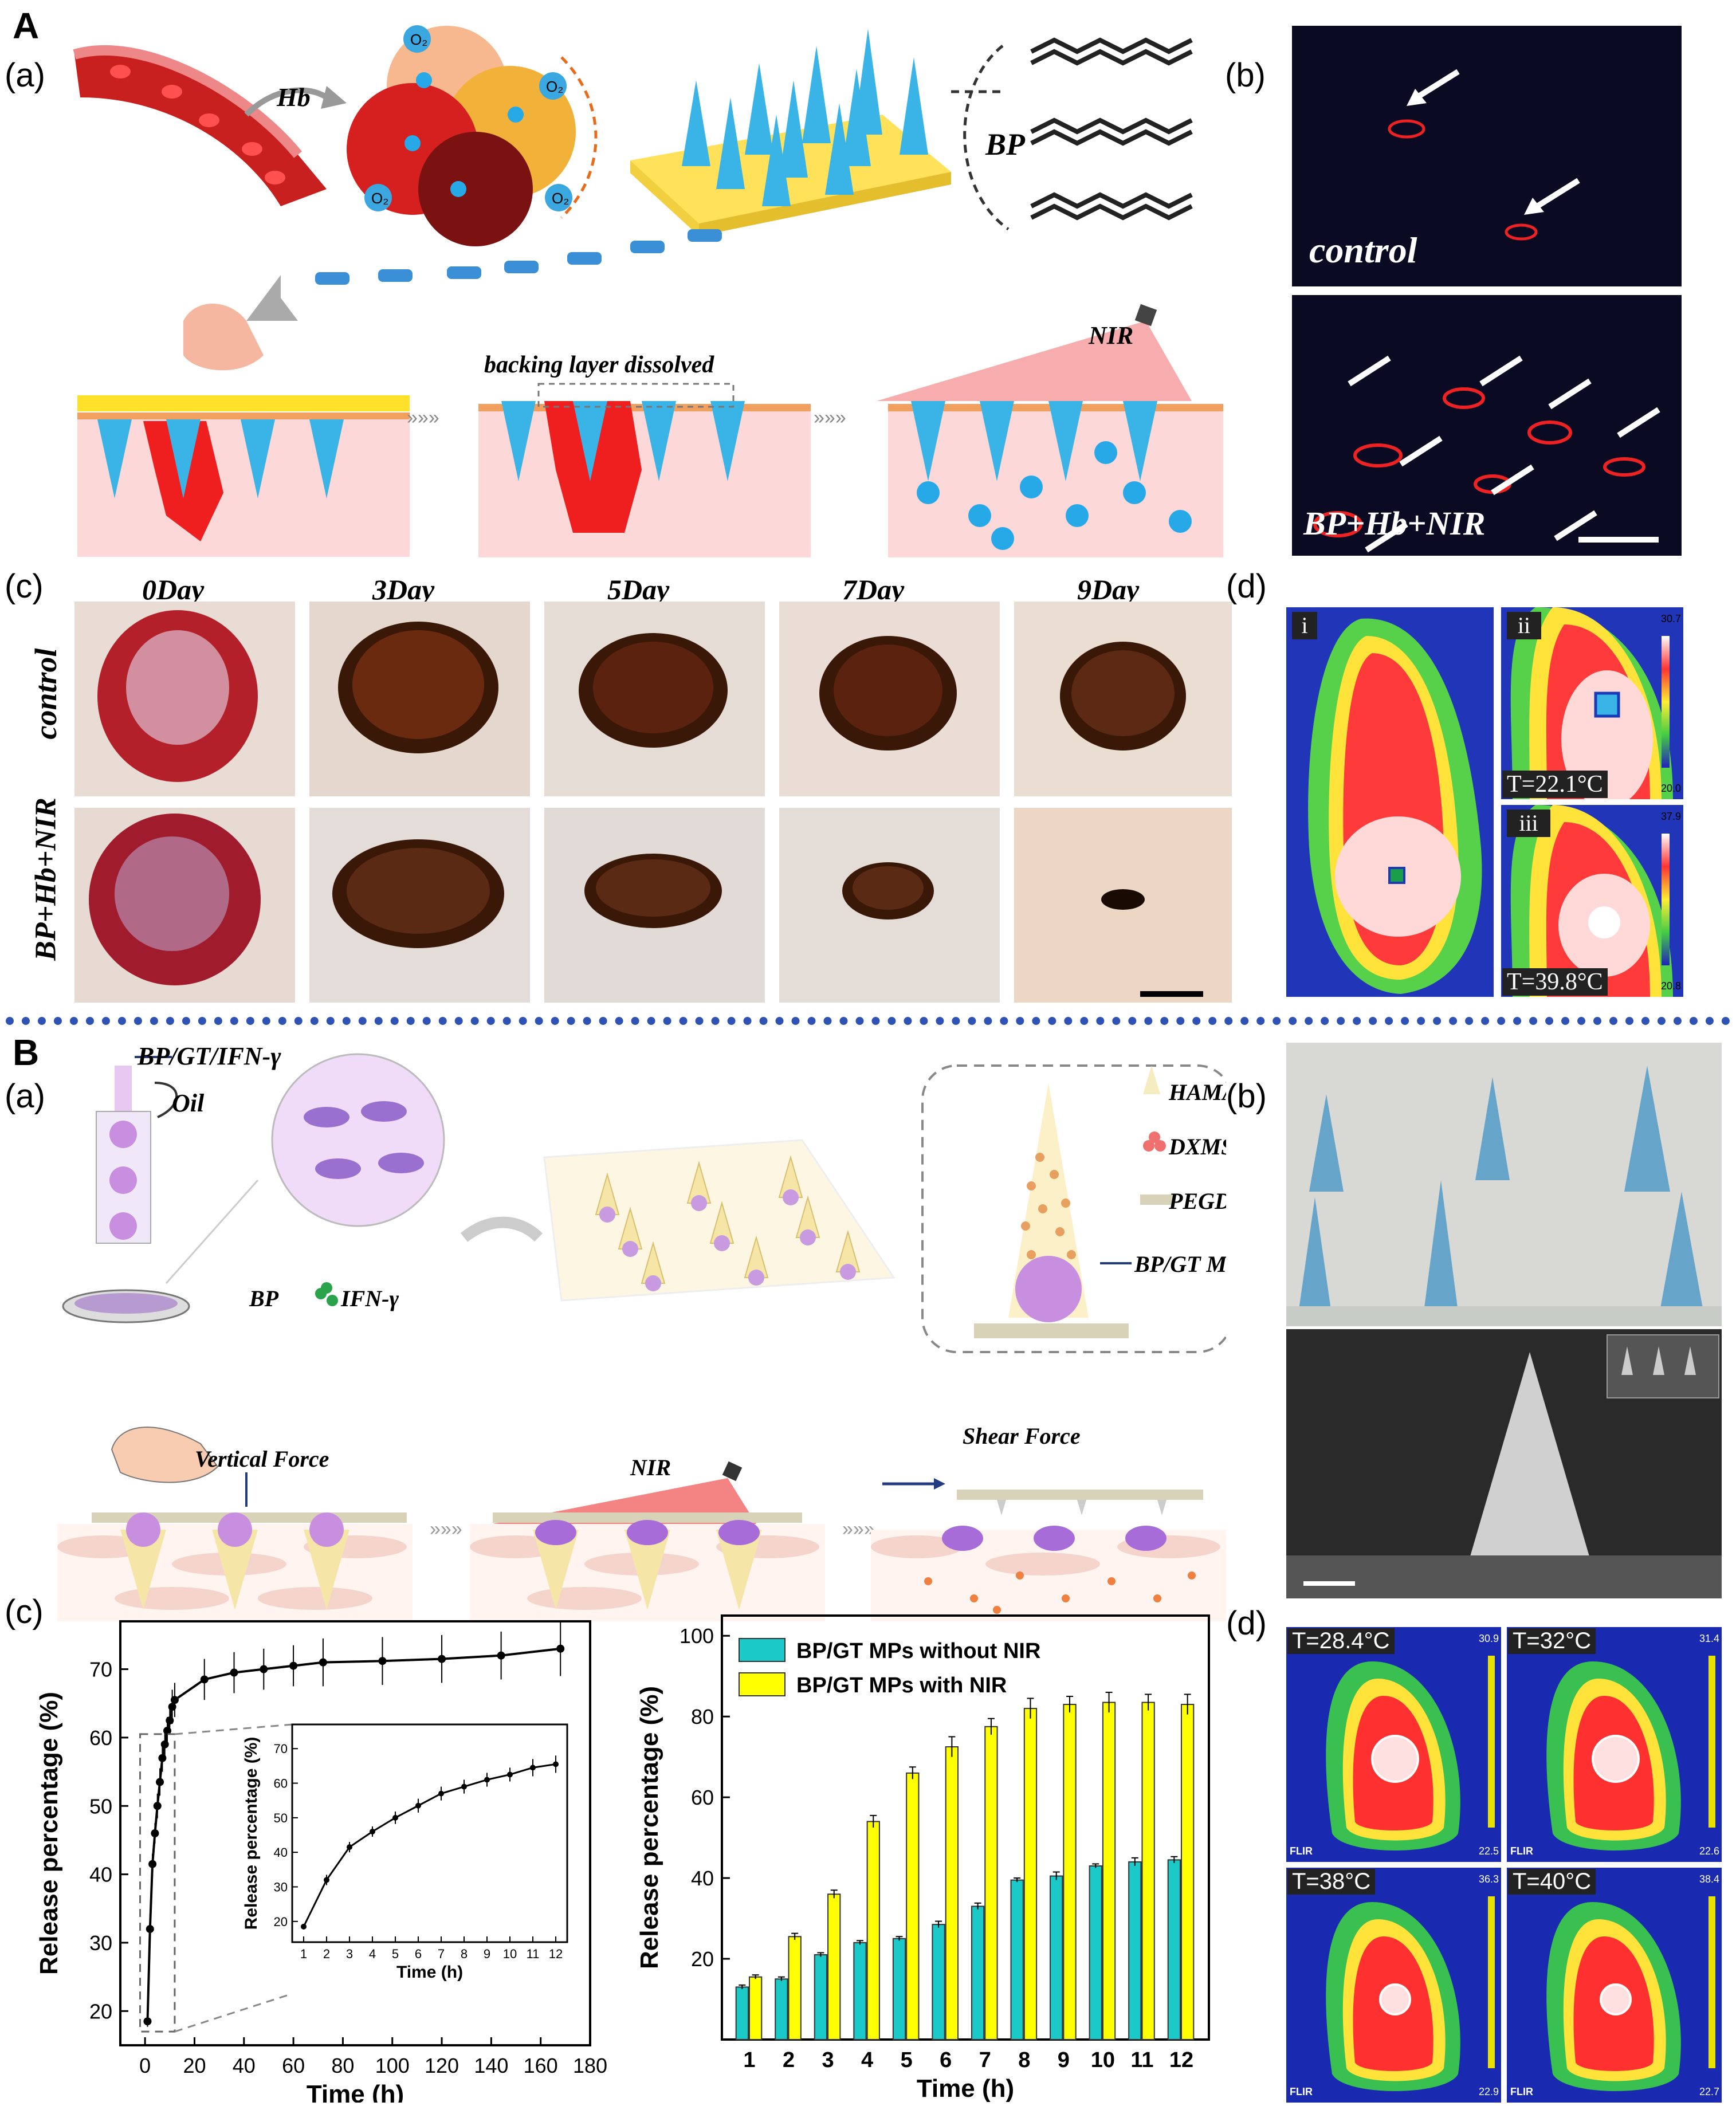 This screenshot has height=2106, width=1736. Describe the element at coordinates (533, 1954) in the screenshot. I see `inset-x-tick-label: 11` at that location.